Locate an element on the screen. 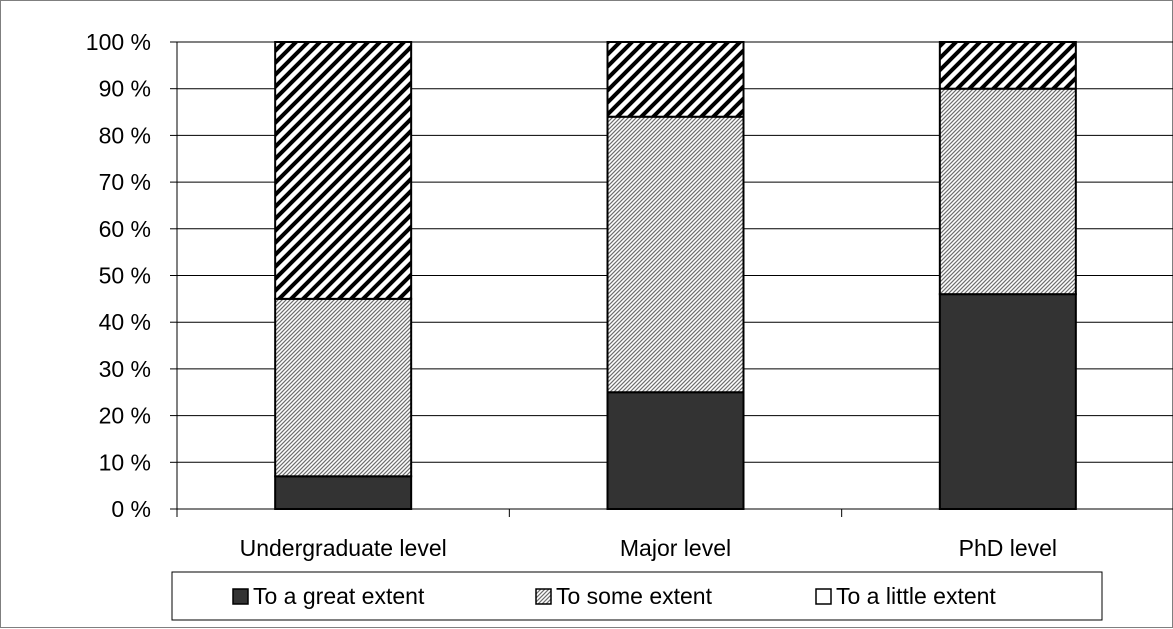 This screenshot has height=629, width=1173. x-category-label: PhD level is located at coordinates (1008, 548).